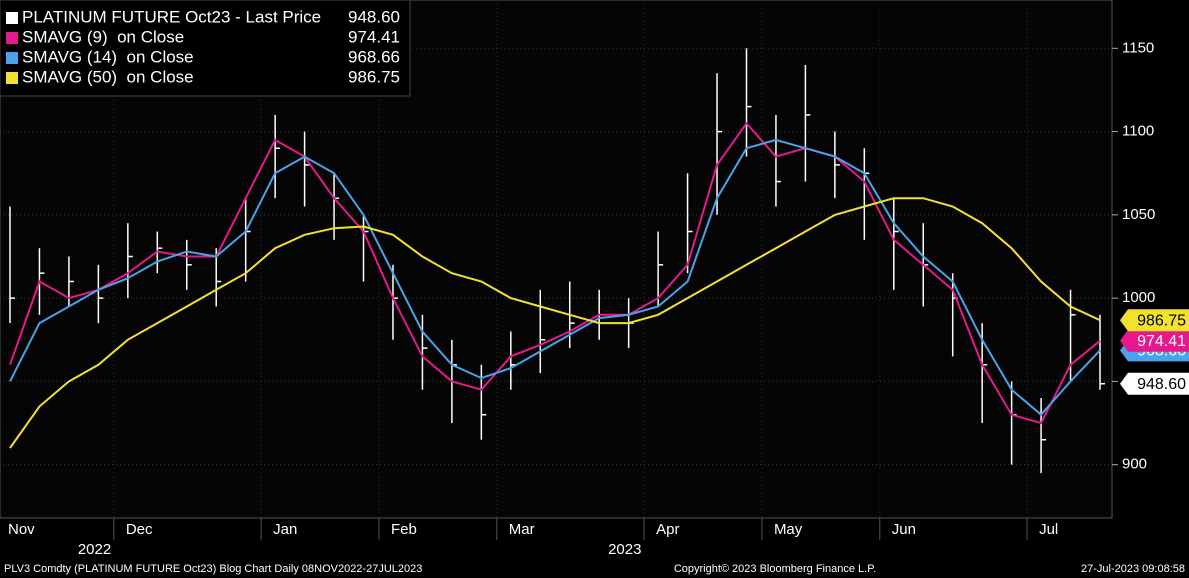  Describe the element at coordinates (21, 529) in the screenshot. I see `x-tick-label: Nov` at that location.